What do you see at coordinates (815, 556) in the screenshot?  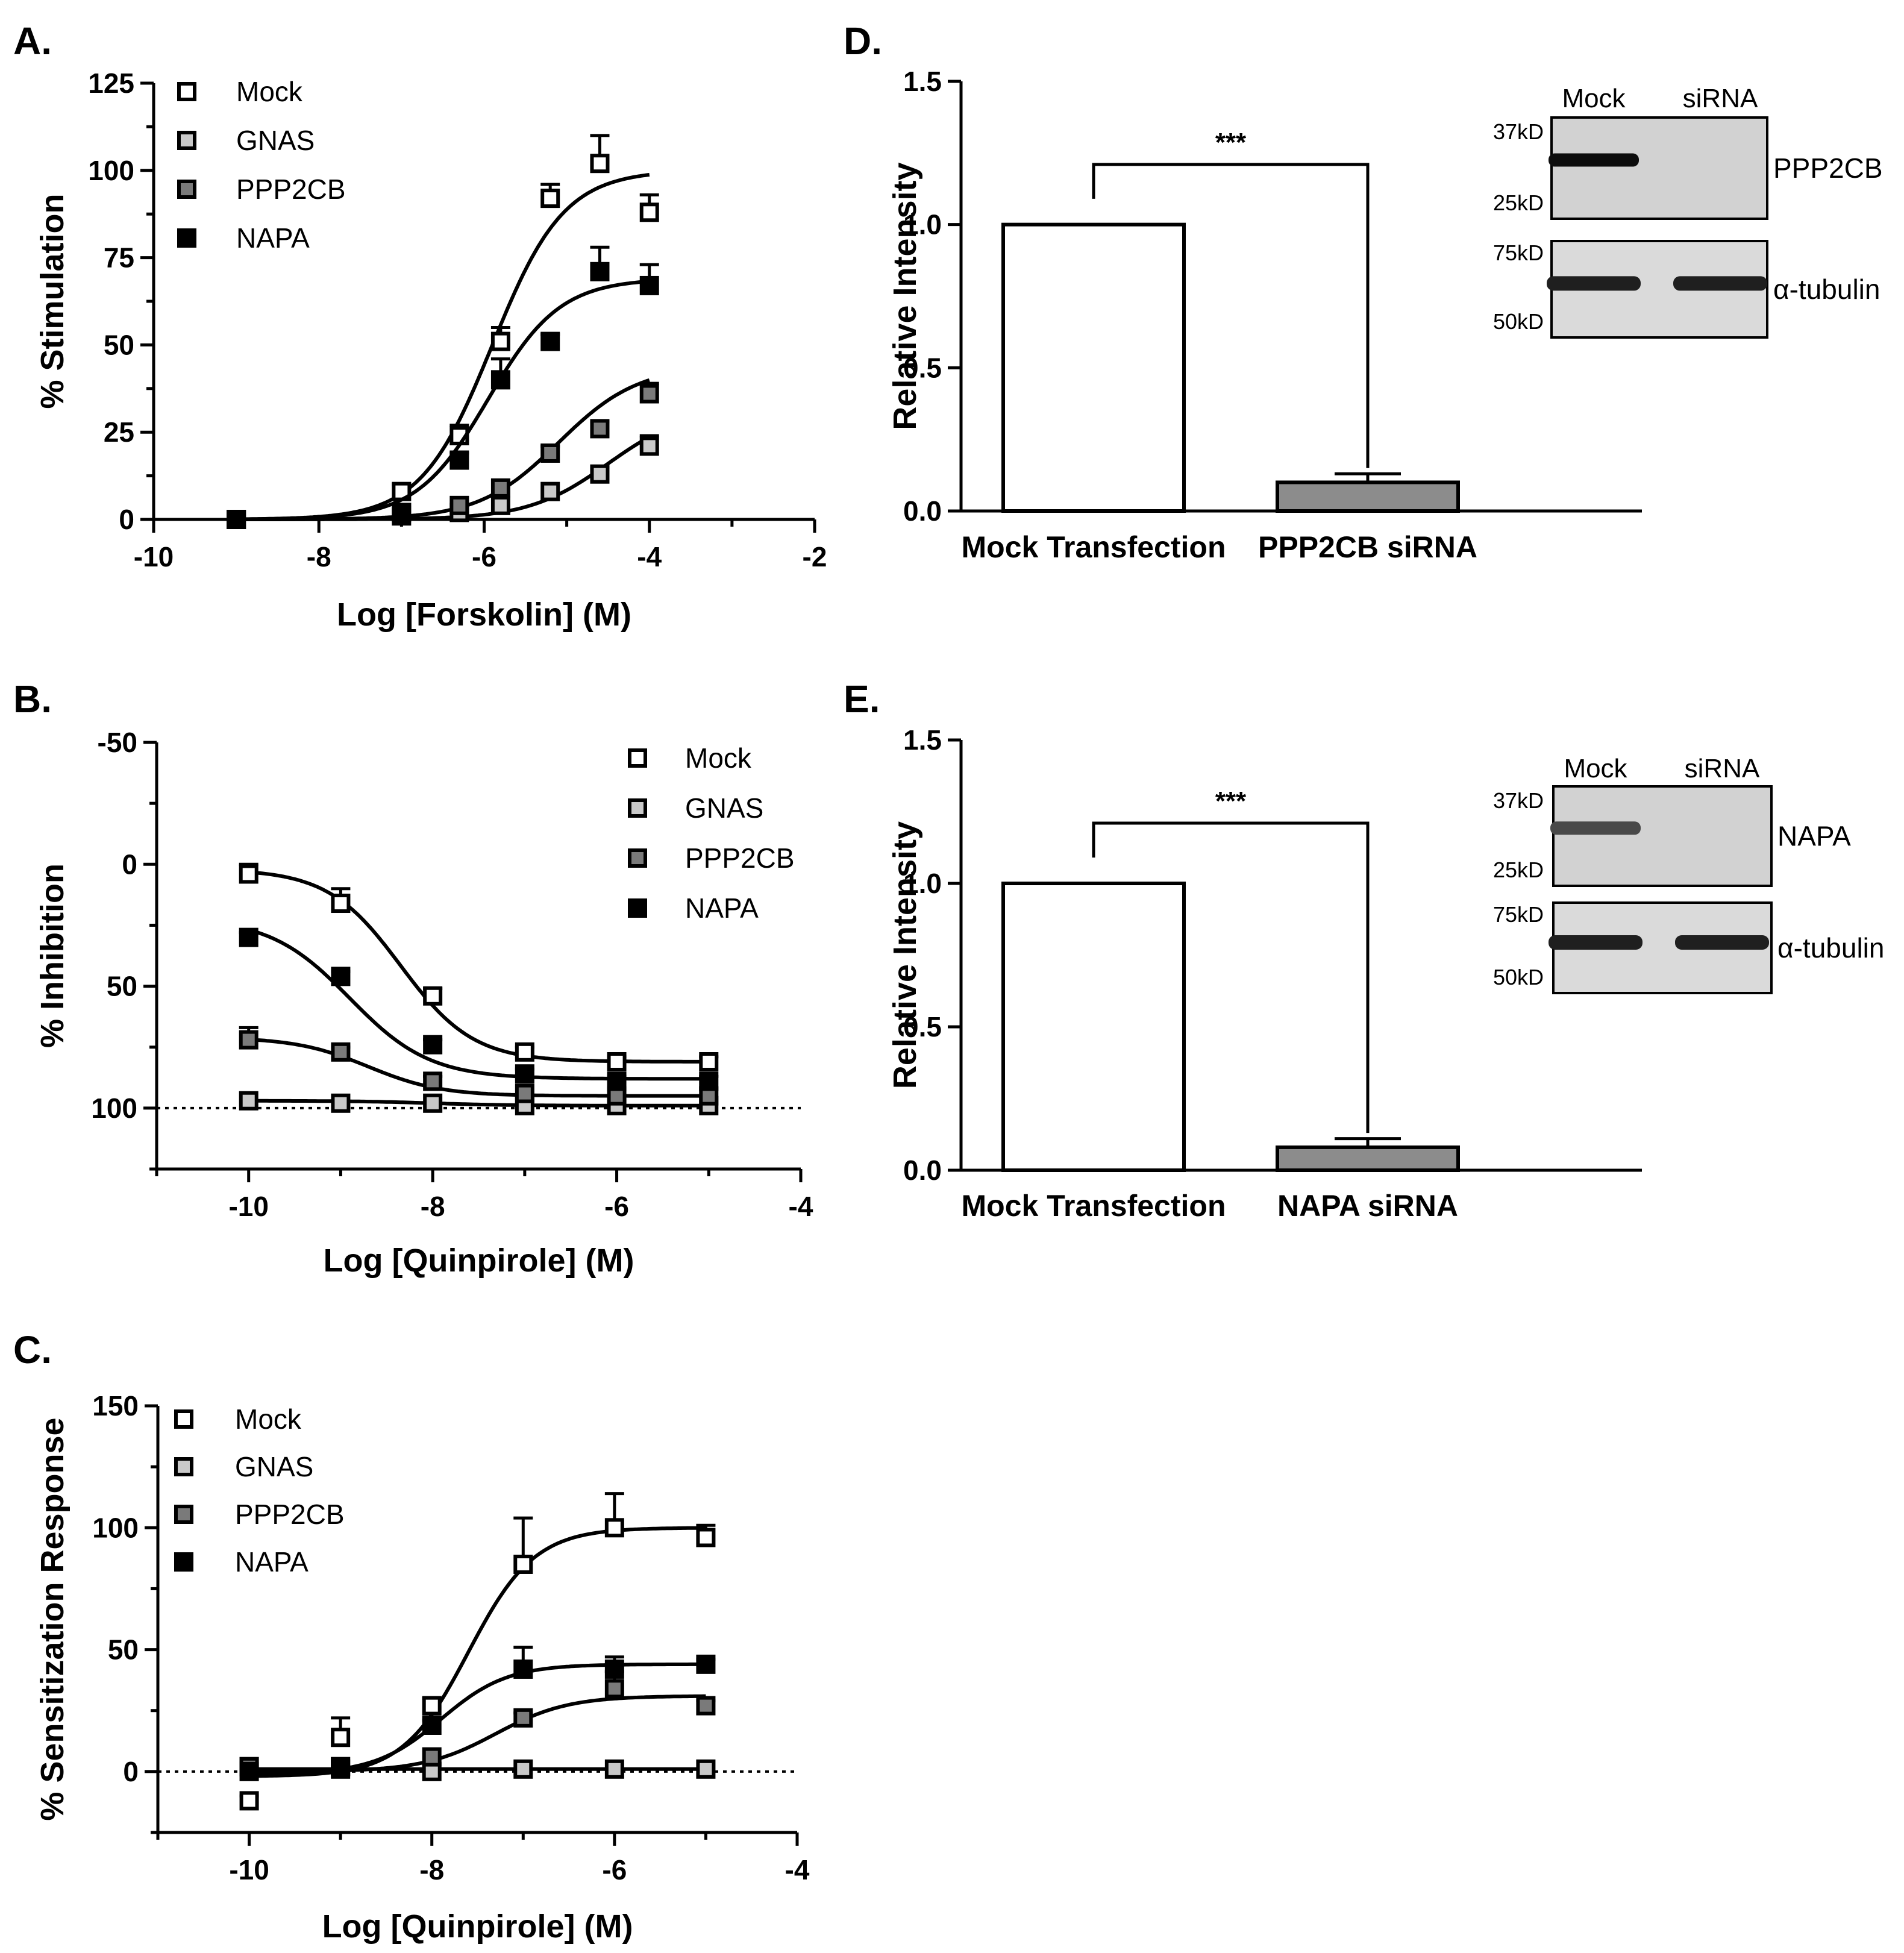 I see `x-tick-label: -2` at bounding box center [815, 556].